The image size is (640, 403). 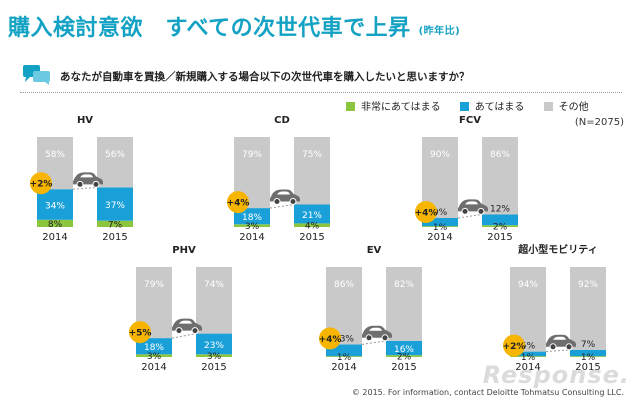 I want to click on chart-5-bar-2015-applies, so click(x=404, y=348).